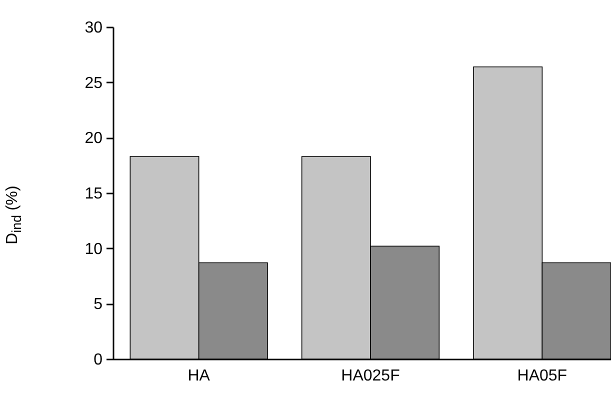 The width and height of the screenshot is (611, 408). What do you see at coordinates (93, 83) in the screenshot?
I see `y-tick-label: 25` at bounding box center [93, 83].